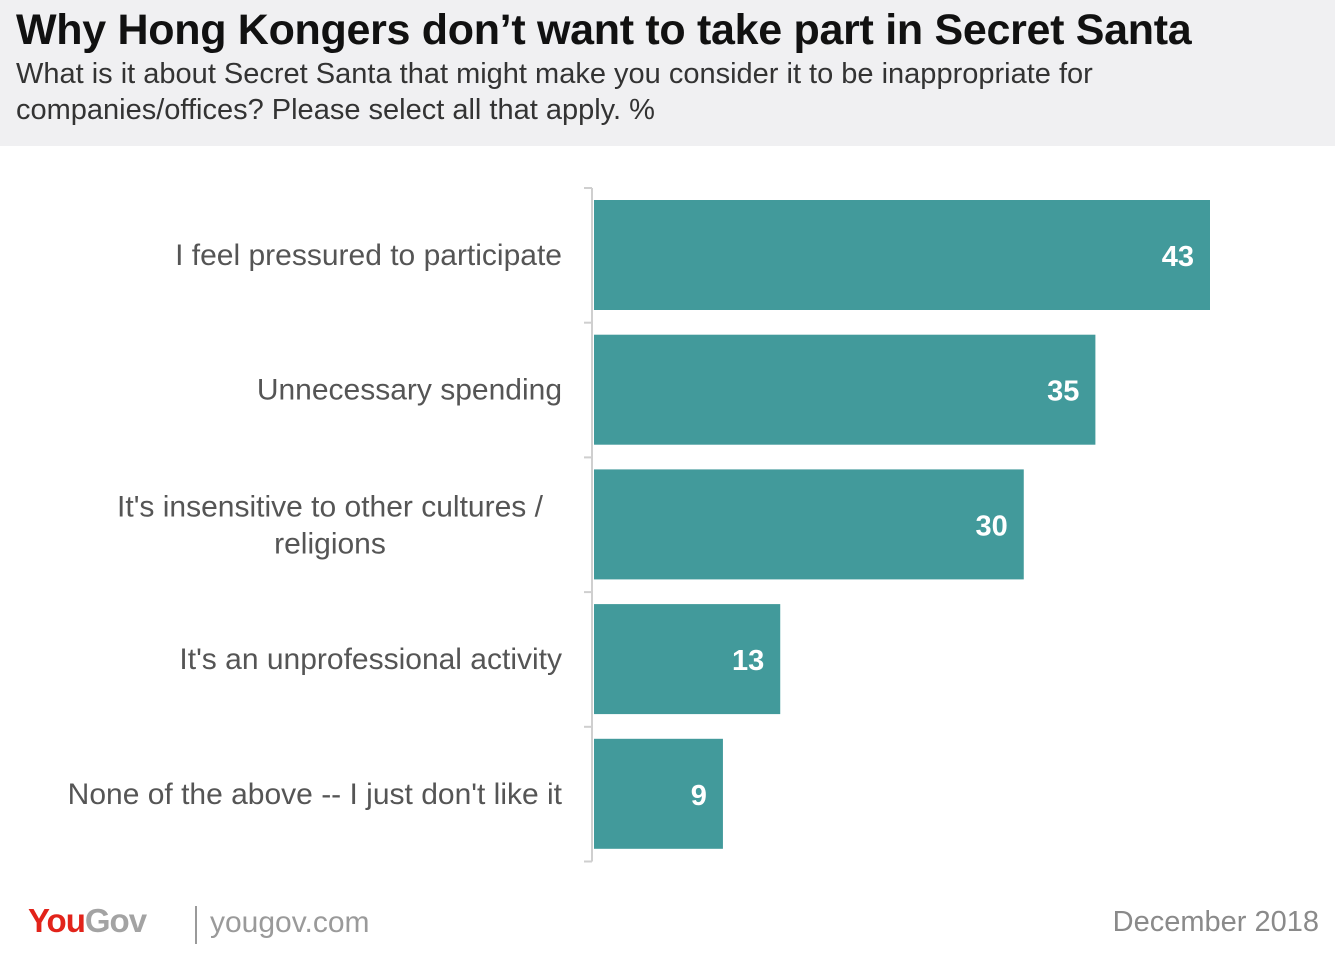  What do you see at coordinates (1063, 392) in the screenshot?
I see `bar-value-label: 35` at bounding box center [1063, 392].